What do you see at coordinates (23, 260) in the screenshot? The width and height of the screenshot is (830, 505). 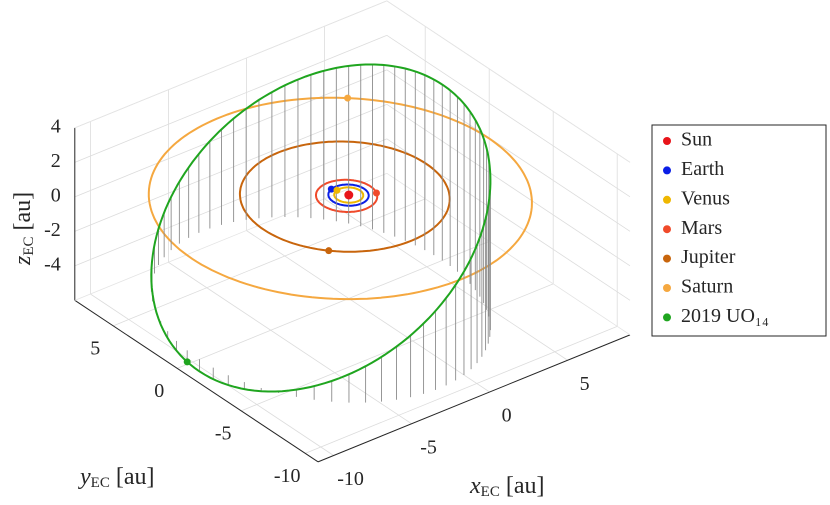 I see `z-label-symbol: z` at bounding box center [23, 260].